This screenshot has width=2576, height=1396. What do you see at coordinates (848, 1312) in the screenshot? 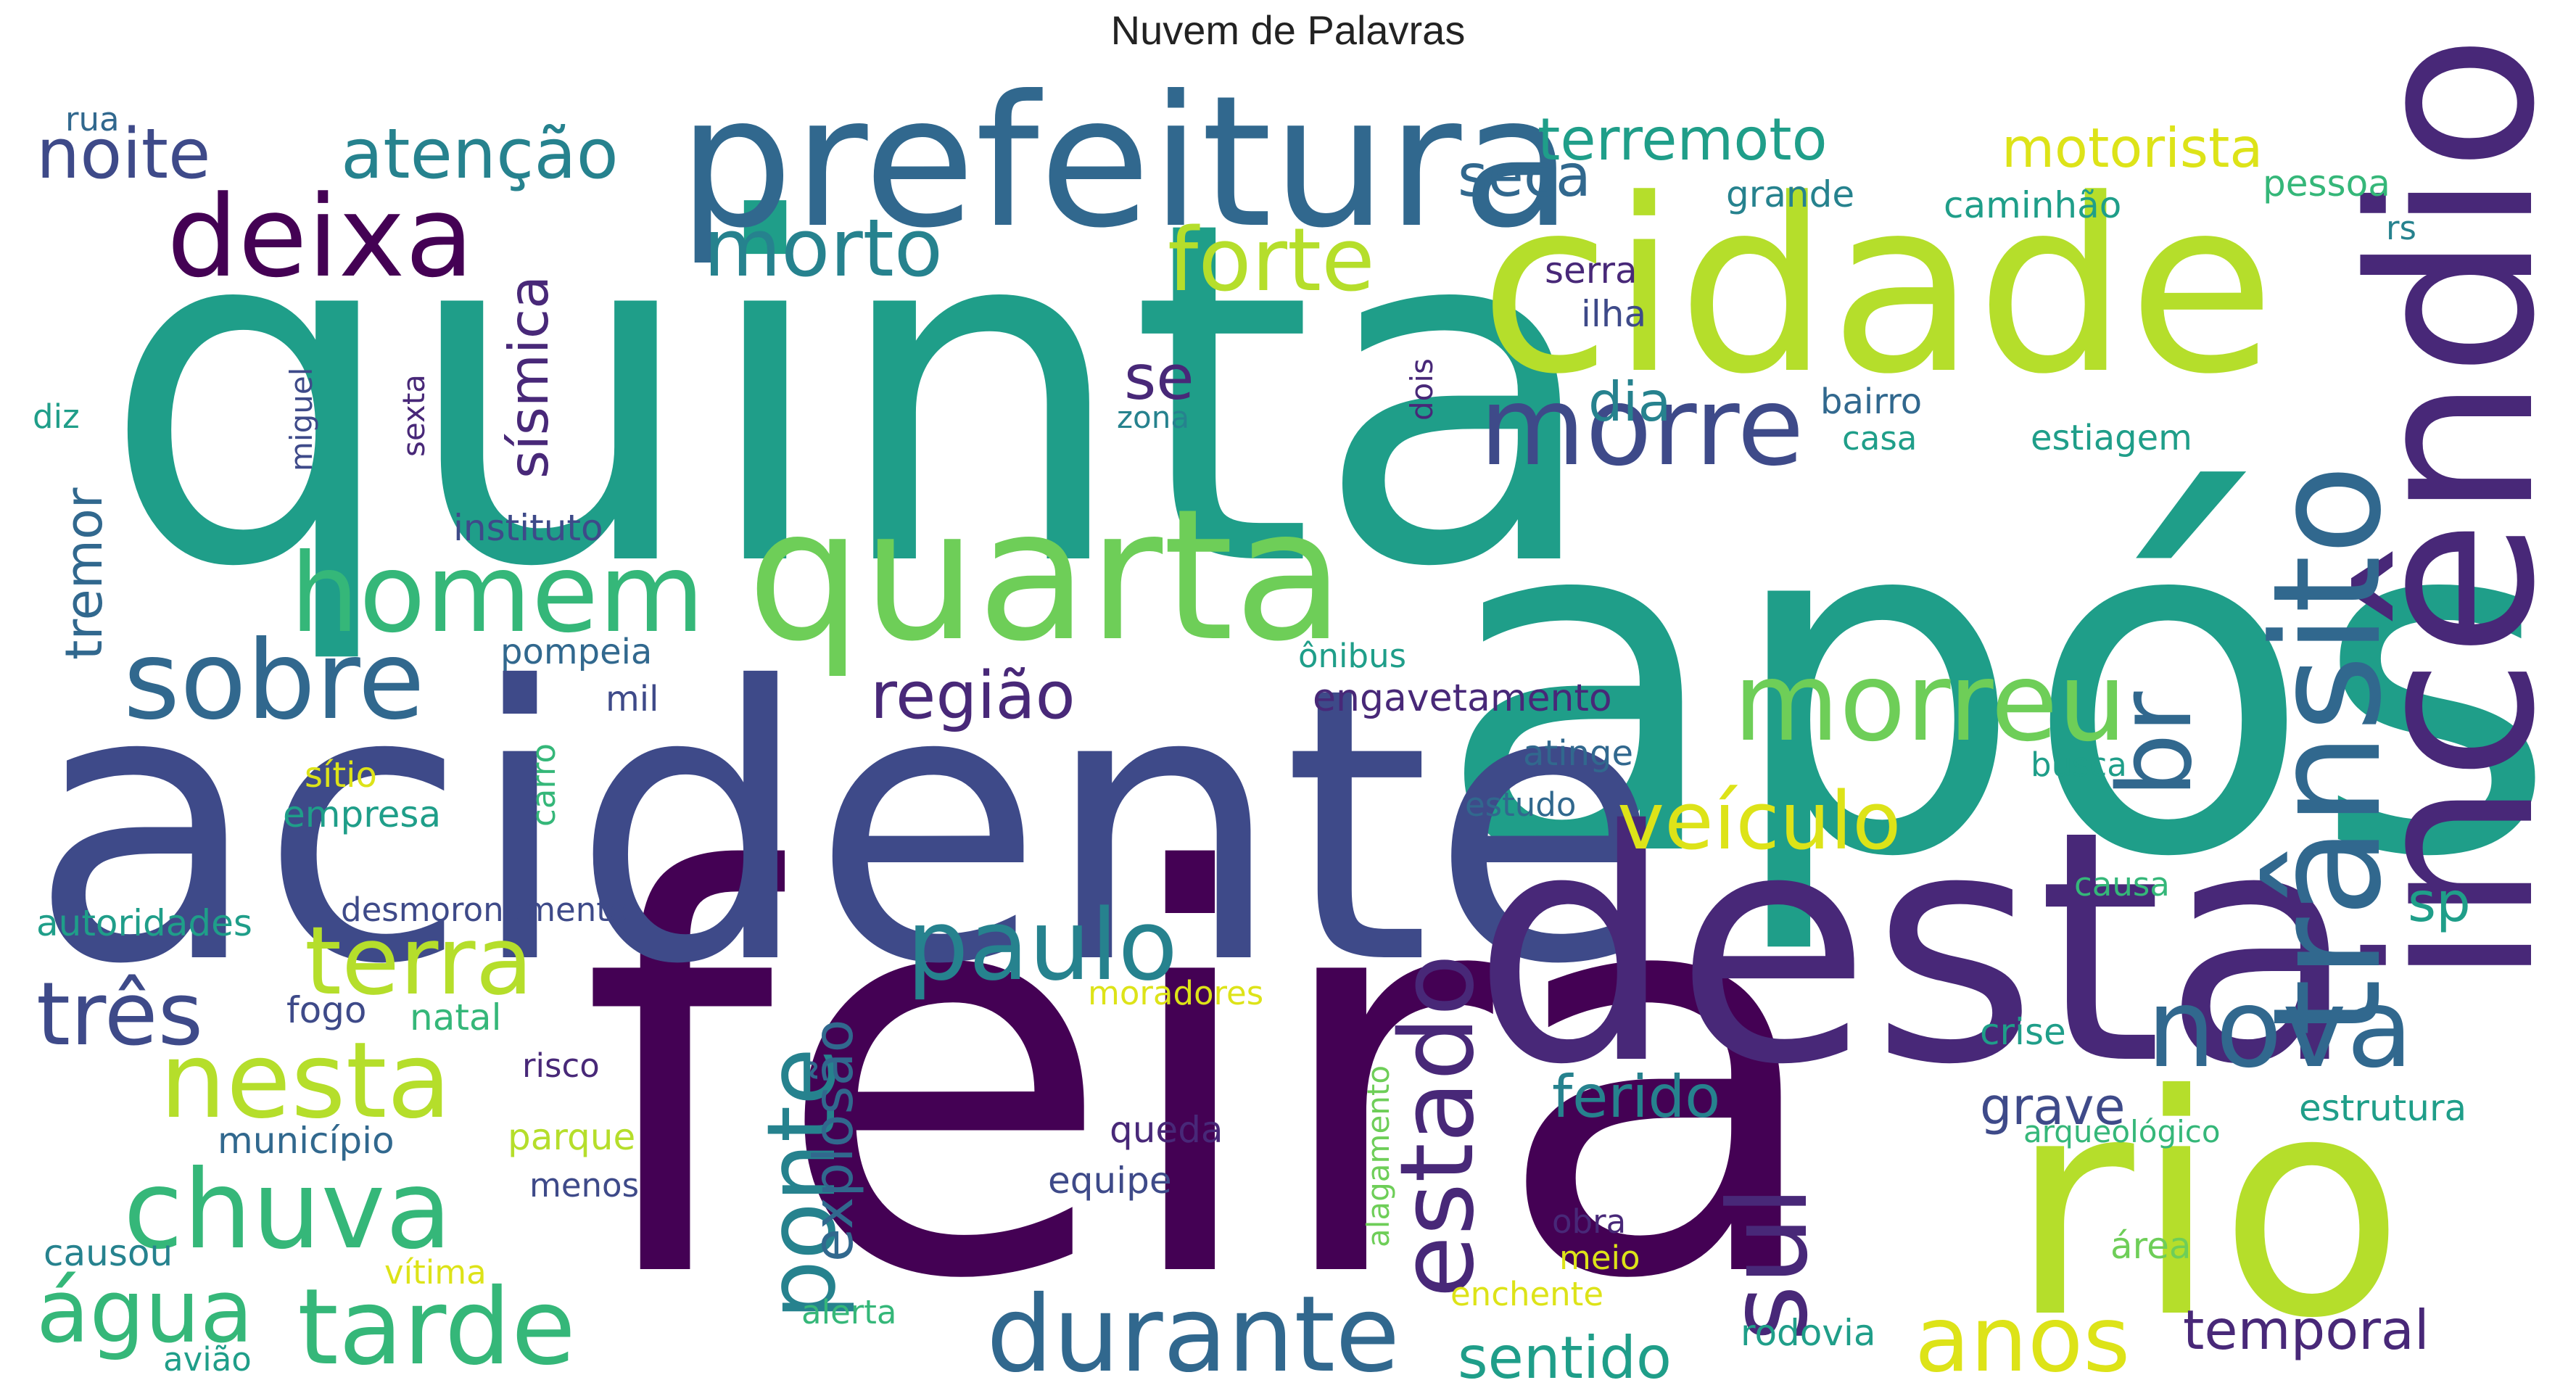
I see `word-alerta: alerta` at bounding box center [848, 1312].